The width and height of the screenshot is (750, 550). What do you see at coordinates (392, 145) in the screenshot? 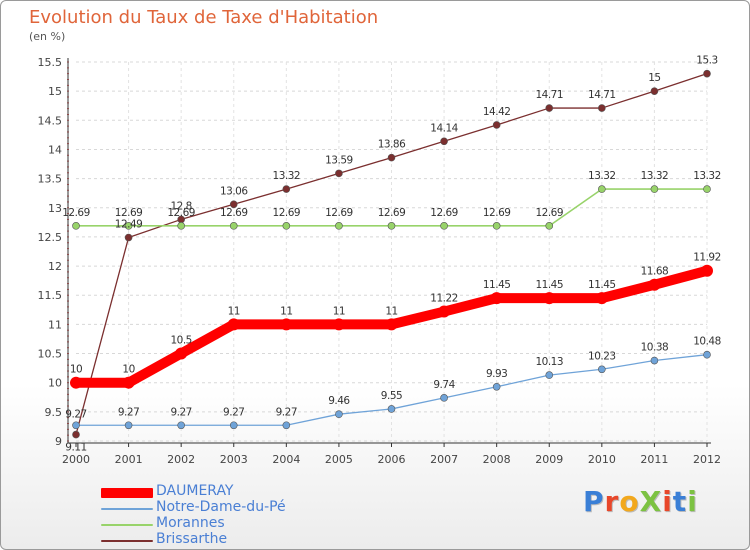
I see `data-label: 13.86` at bounding box center [392, 145].